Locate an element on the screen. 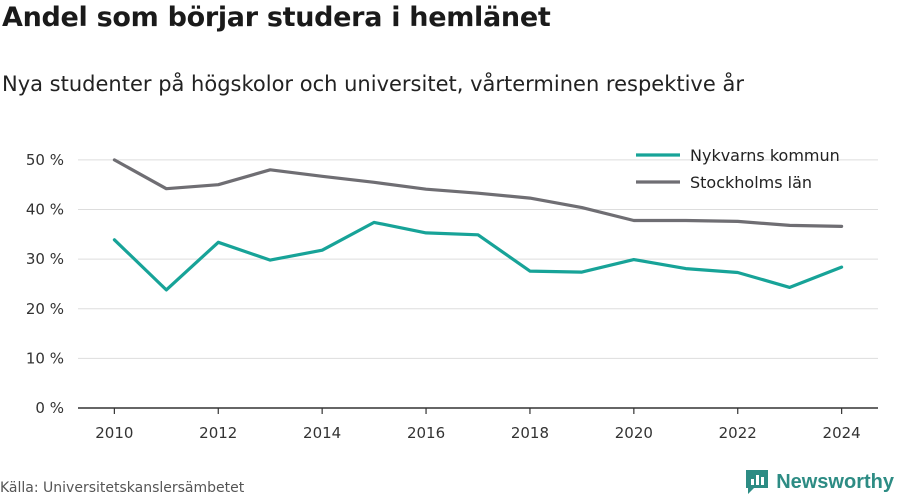  series-line-nykvarns-kommun is located at coordinates (478, 256).